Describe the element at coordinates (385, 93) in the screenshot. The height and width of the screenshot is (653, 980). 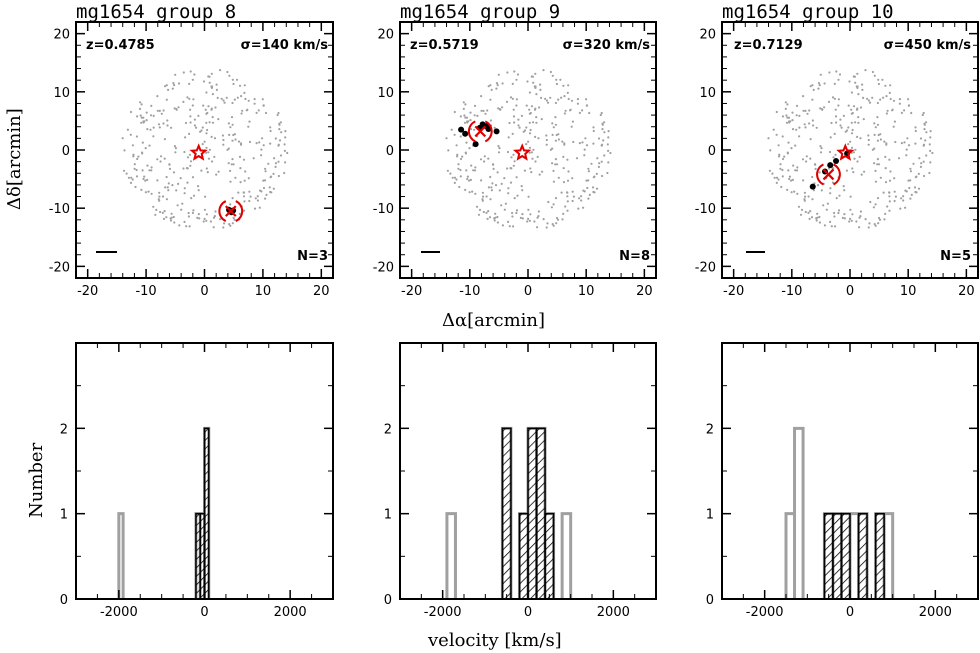
I see `y-tick-label: 10` at that location.